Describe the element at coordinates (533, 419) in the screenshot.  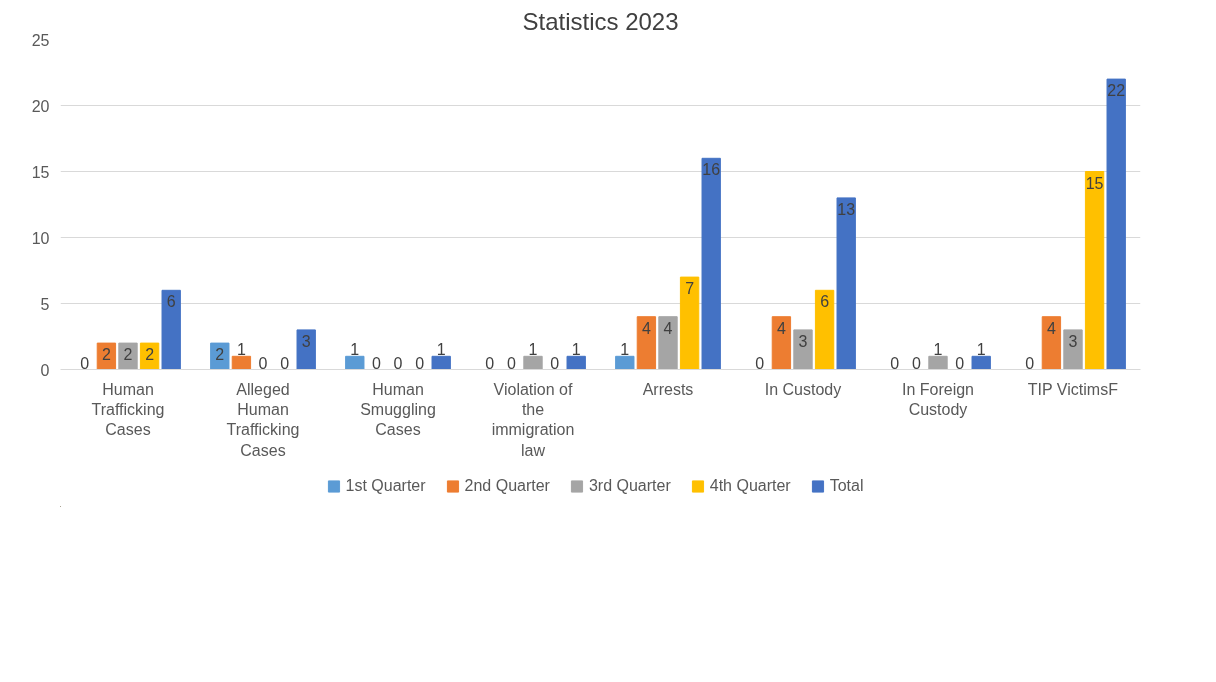
I see `x-tick-label: Violation of the immigration law` at that location.